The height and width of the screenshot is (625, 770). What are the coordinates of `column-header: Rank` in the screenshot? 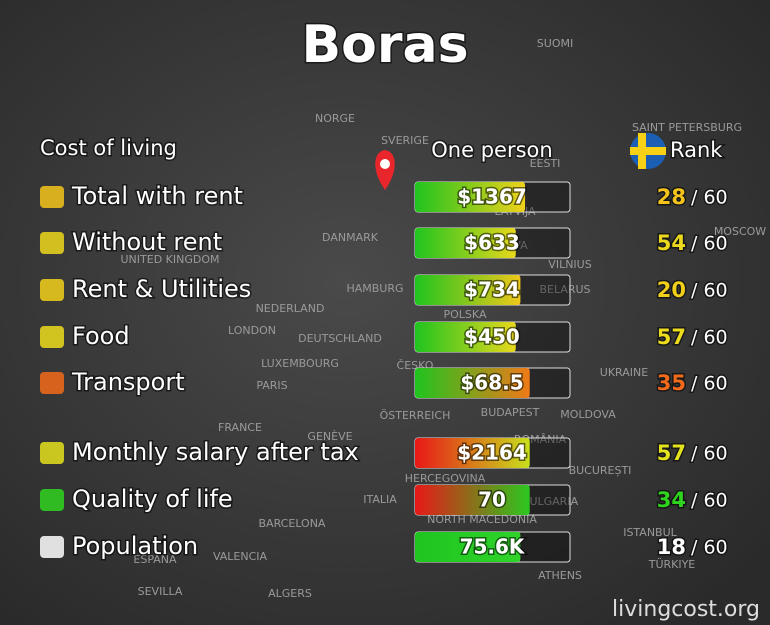 It's located at (696, 150).